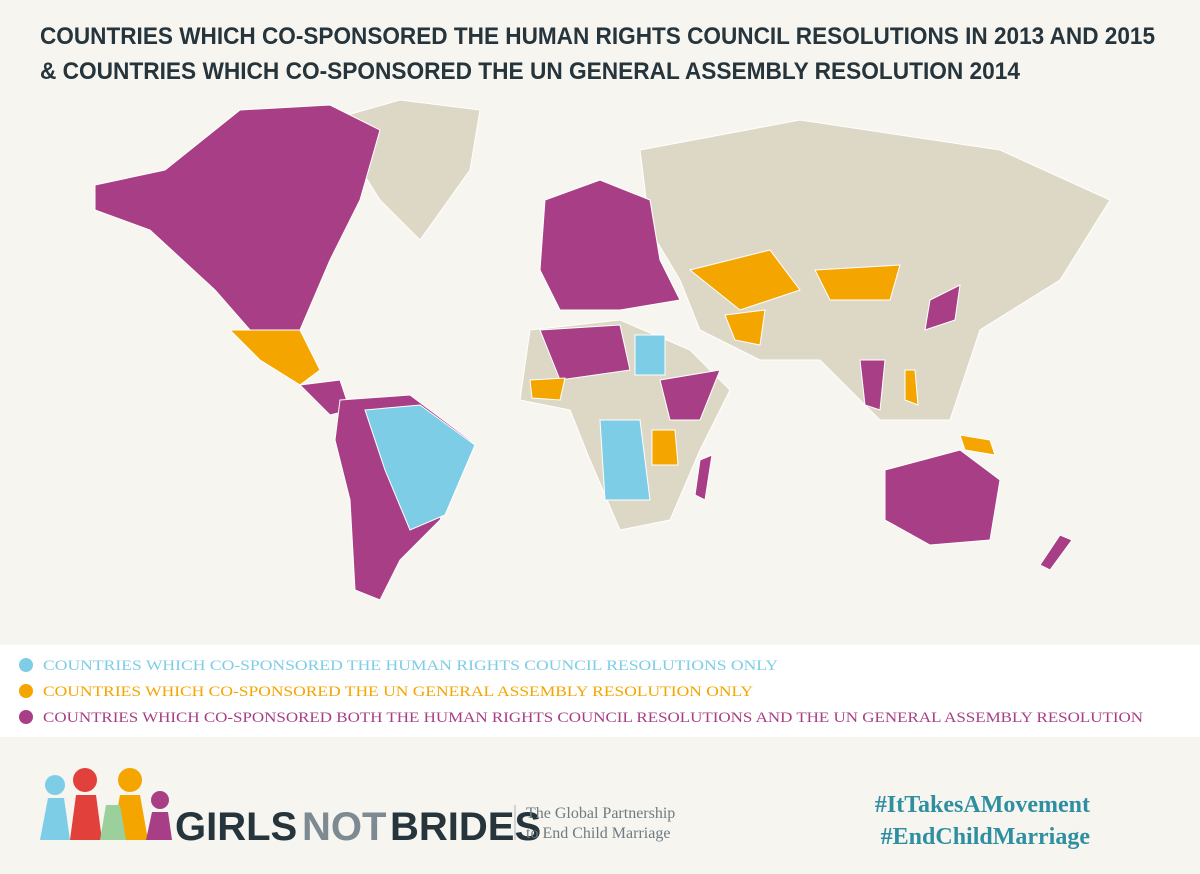  I want to click on north-africa, so click(585, 352).